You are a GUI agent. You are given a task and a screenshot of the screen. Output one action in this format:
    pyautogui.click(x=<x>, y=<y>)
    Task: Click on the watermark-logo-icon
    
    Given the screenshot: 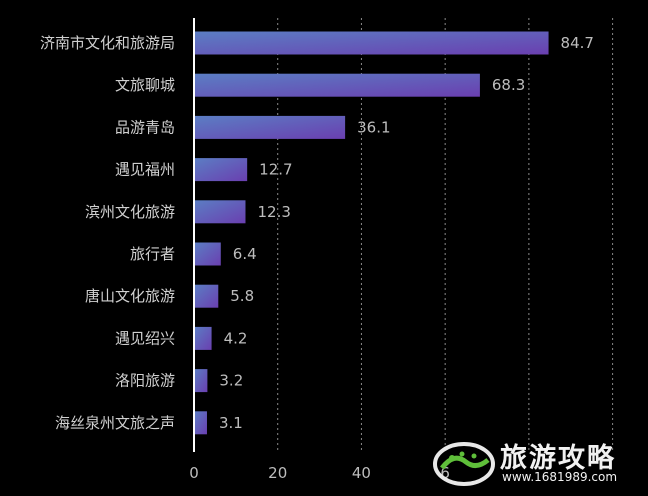 What is the action you would take?
    pyautogui.click(x=464, y=464)
    